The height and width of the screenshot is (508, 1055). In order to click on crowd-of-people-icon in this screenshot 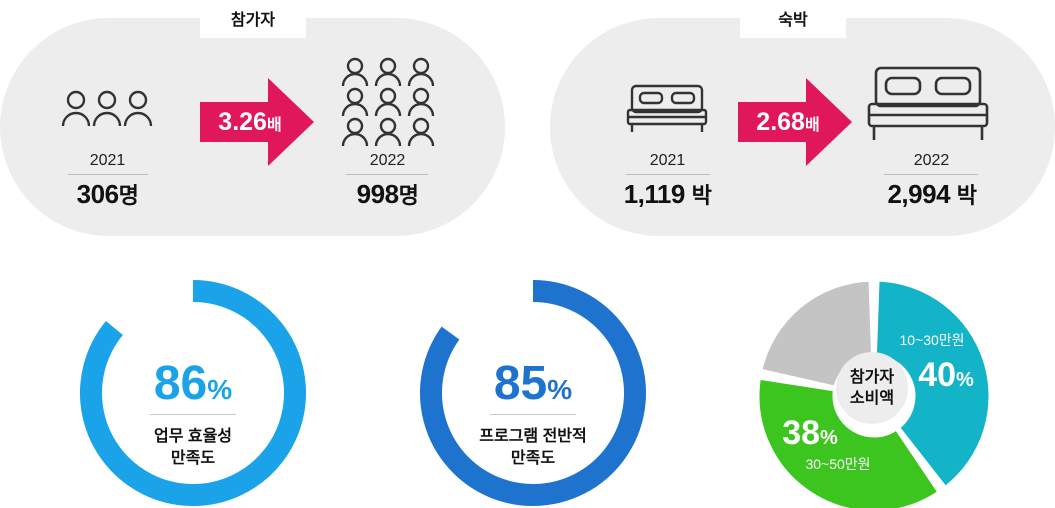, I will do `click(388, 102)`.